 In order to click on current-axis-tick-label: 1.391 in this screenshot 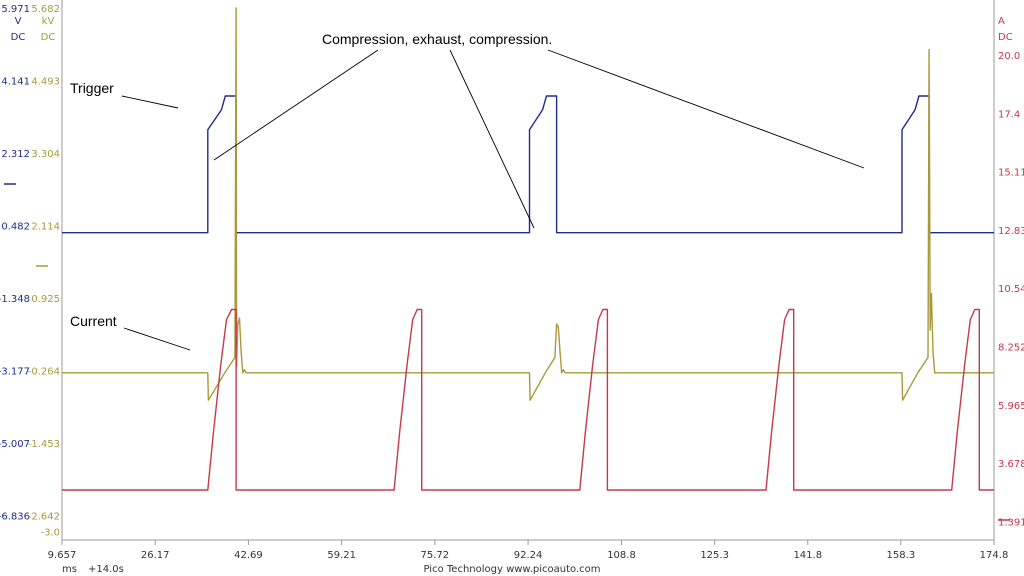, I will do `click(1011, 522)`.